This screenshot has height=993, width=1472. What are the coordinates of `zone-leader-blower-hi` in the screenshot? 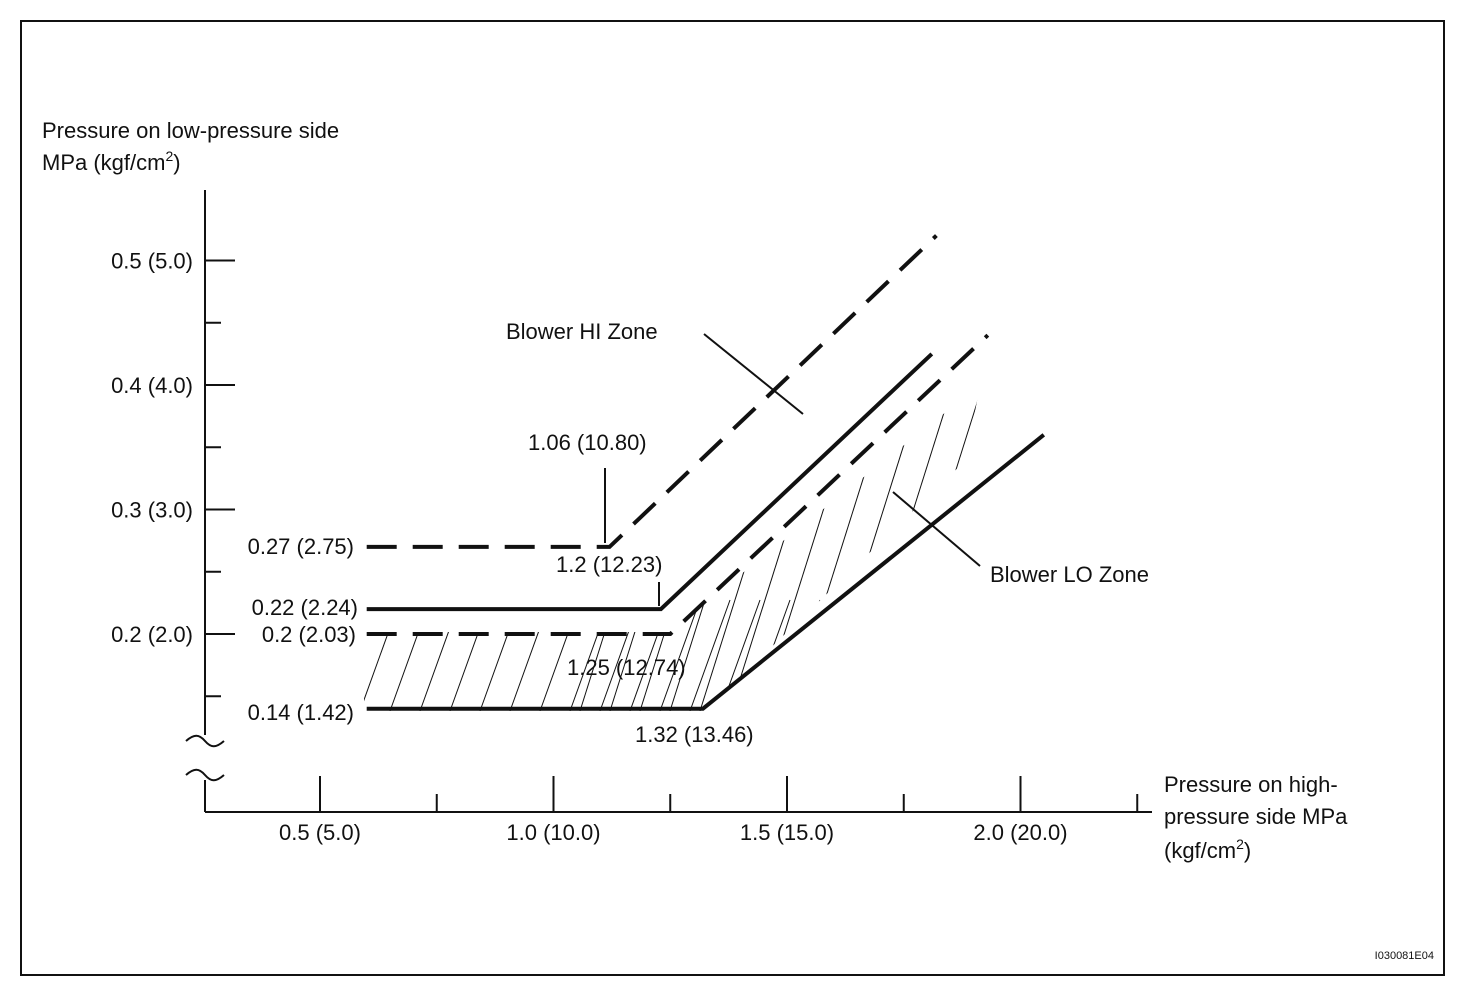 It's located at (753, 374).